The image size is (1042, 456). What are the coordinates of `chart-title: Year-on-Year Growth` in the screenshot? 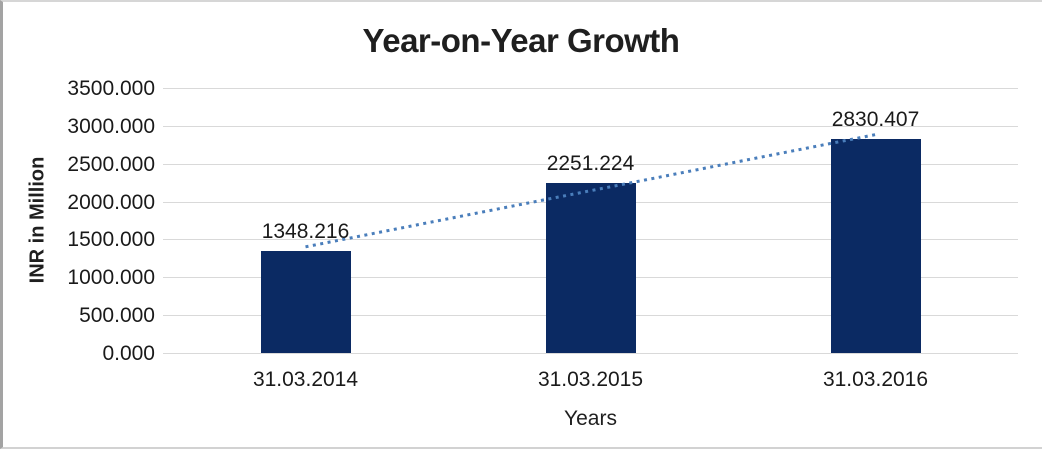 It's located at (521, 40).